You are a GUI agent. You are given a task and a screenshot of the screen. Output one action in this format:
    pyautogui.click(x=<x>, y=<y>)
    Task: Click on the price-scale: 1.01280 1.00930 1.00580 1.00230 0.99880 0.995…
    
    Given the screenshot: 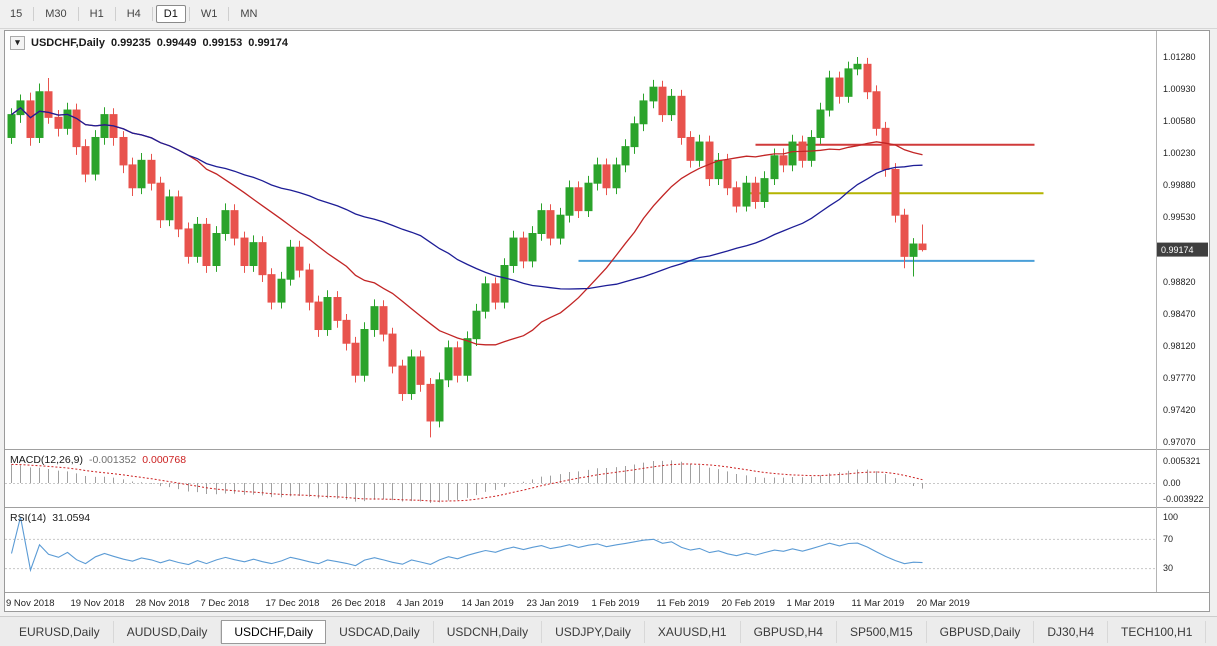 What is the action you would take?
    pyautogui.click(x=1179, y=249)
    